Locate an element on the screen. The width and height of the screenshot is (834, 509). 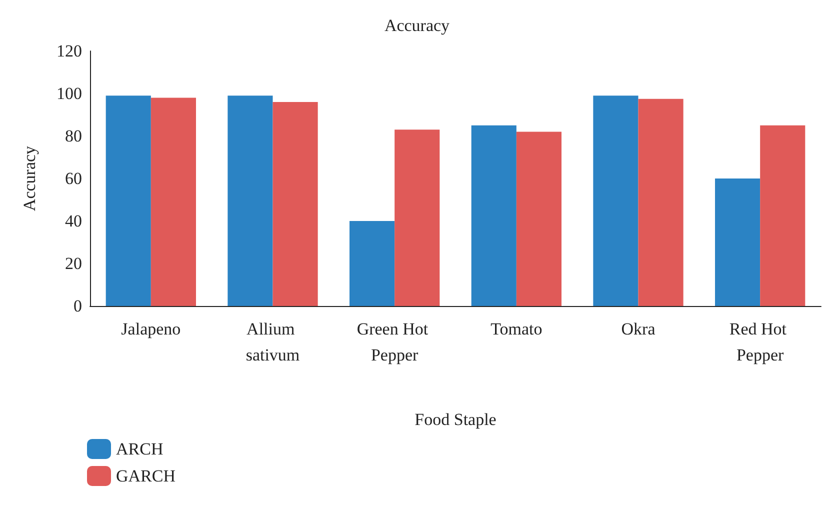
chart-title: Accuracy is located at coordinates (417, 25).